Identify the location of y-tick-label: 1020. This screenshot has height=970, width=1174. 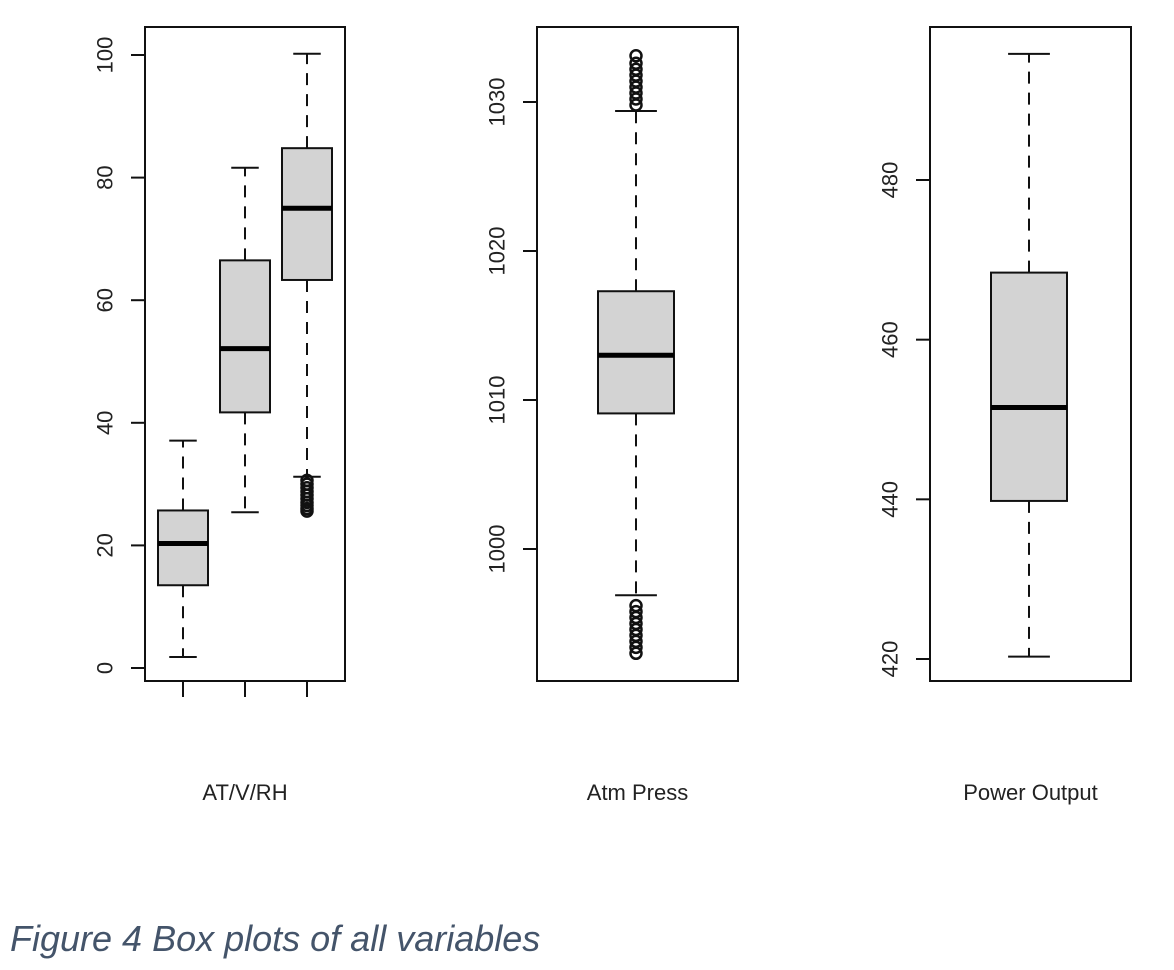
(497, 251).